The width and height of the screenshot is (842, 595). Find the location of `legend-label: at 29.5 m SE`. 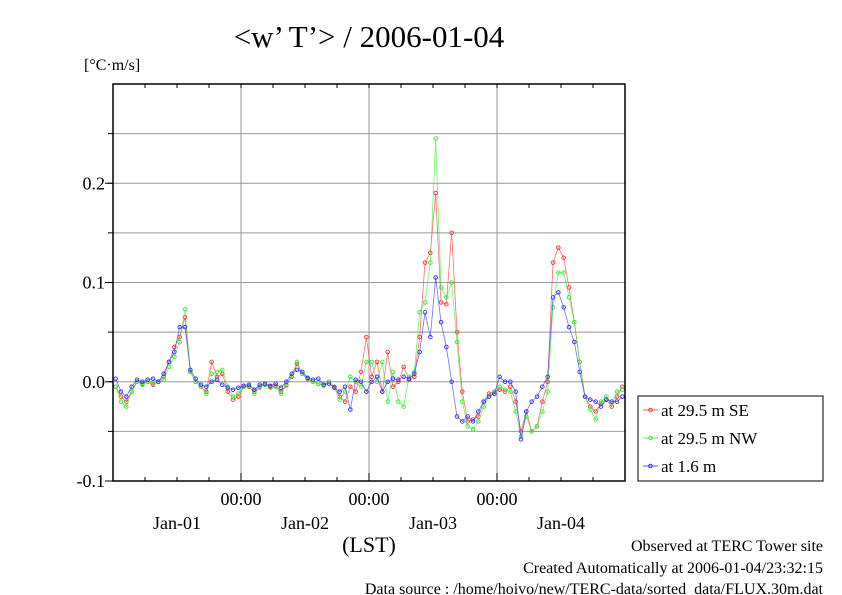

legend-label: at 29.5 m SE is located at coordinates (705, 410).